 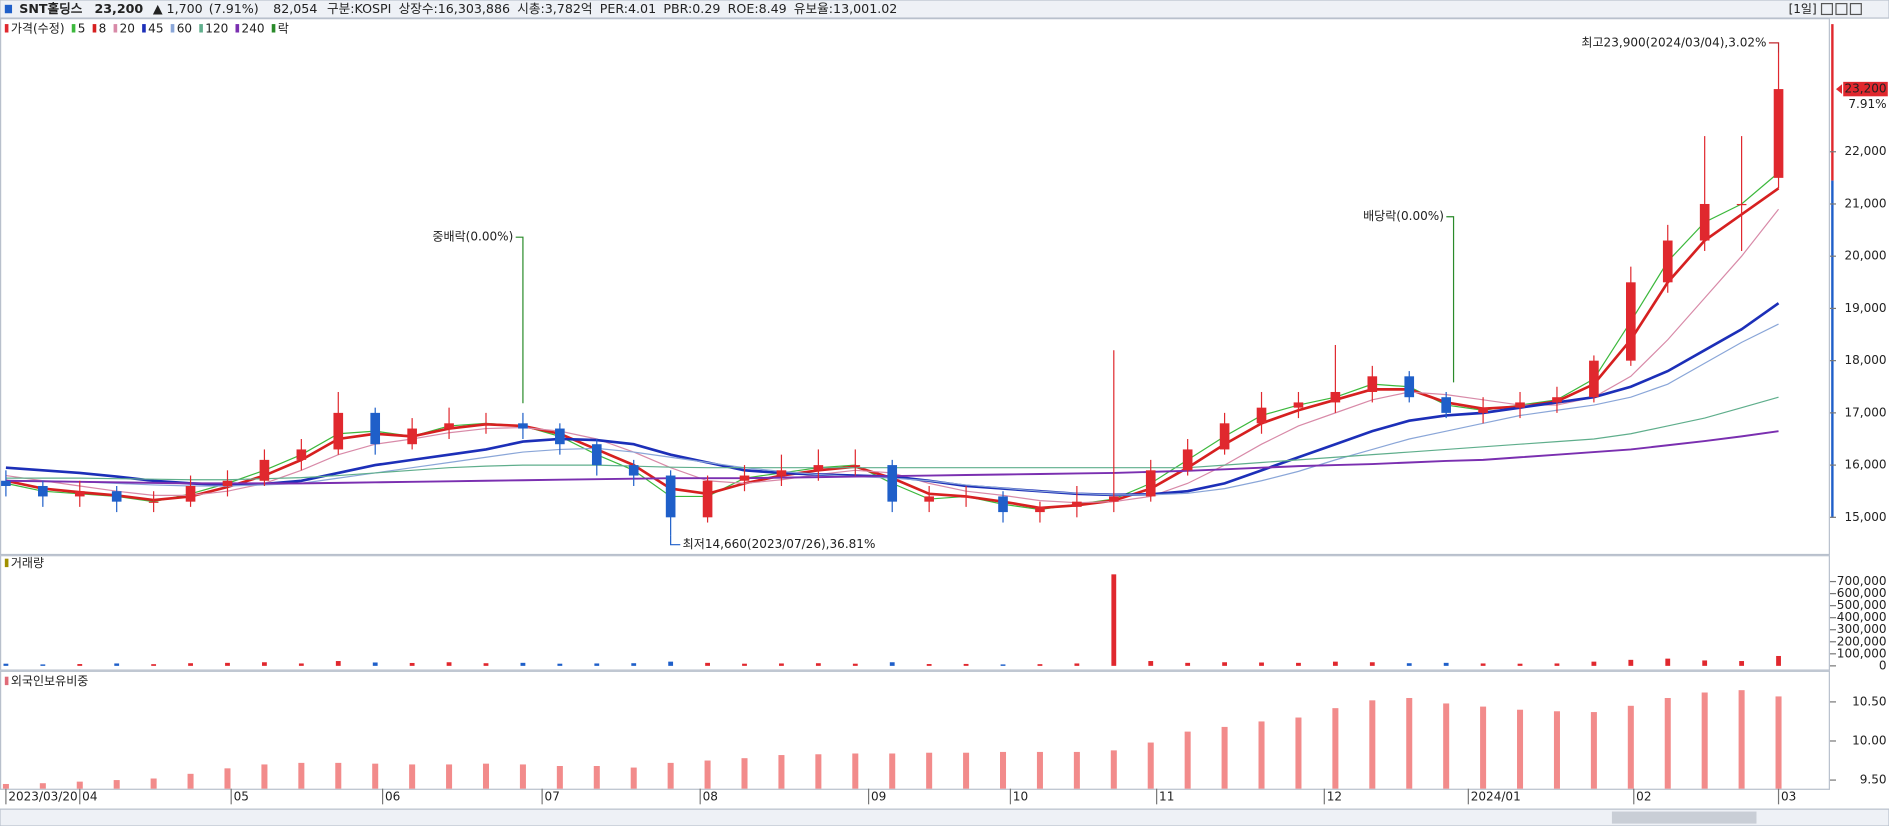 I want to click on legend-label: 45, so click(x=155, y=28).